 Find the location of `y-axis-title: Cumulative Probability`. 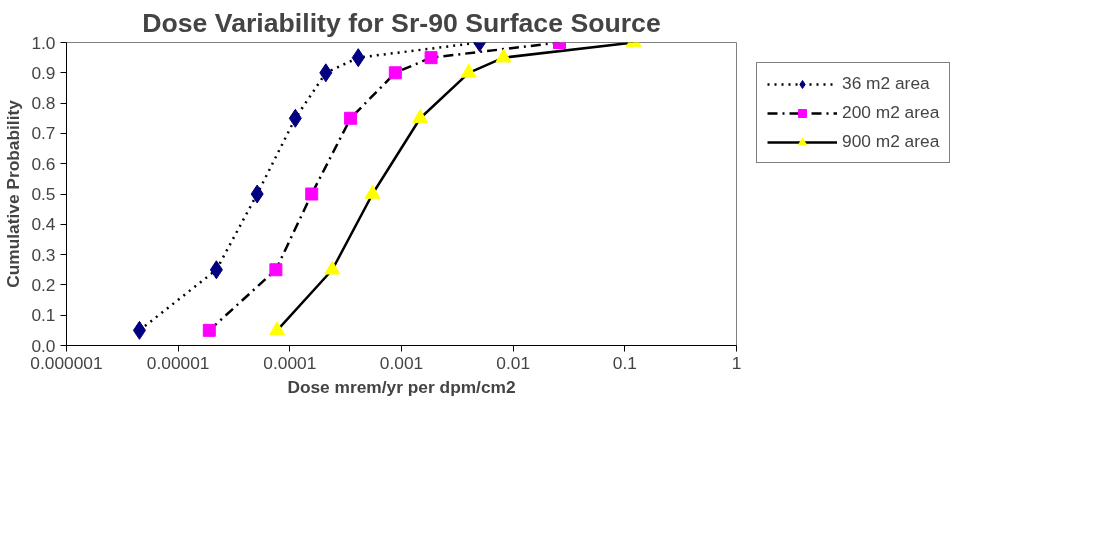

y-axis-title: Cumulative Probability is located at coordinates (13, 193).